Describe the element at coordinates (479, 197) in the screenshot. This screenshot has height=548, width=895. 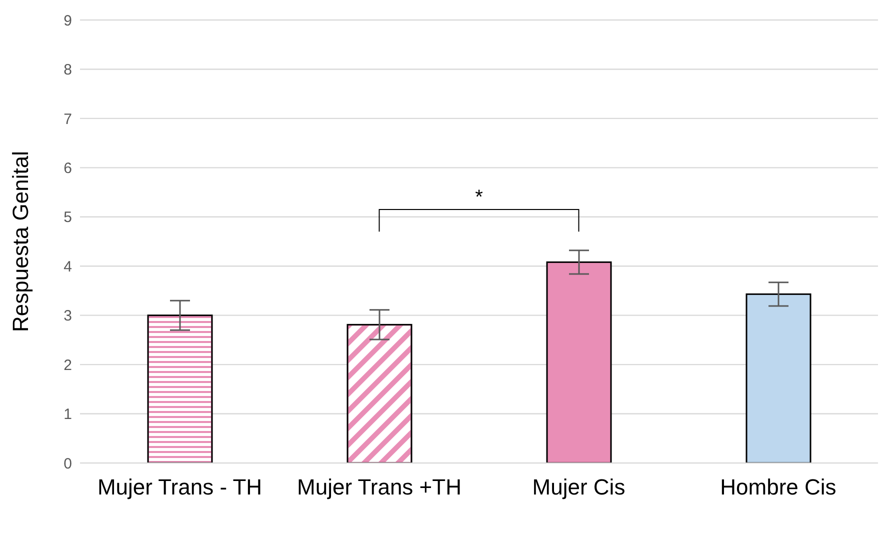
I see `annotation: *` at that location.